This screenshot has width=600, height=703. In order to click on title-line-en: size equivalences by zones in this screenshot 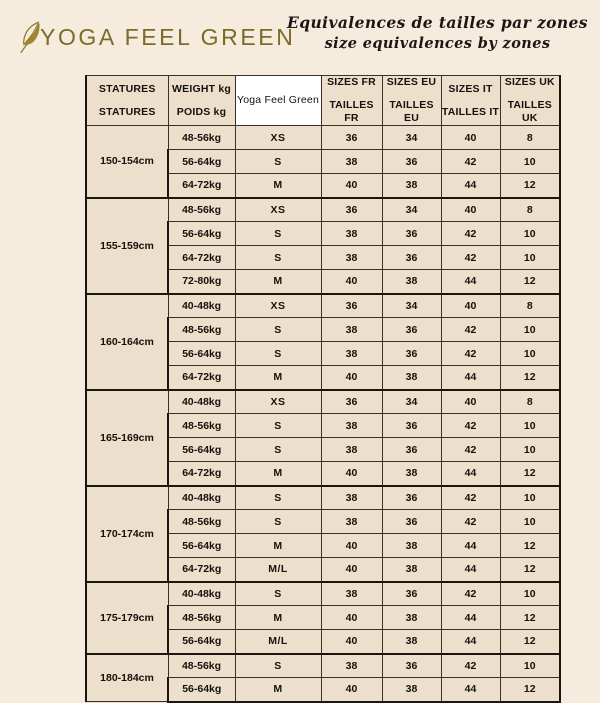, I will do `click(437, 43)`.